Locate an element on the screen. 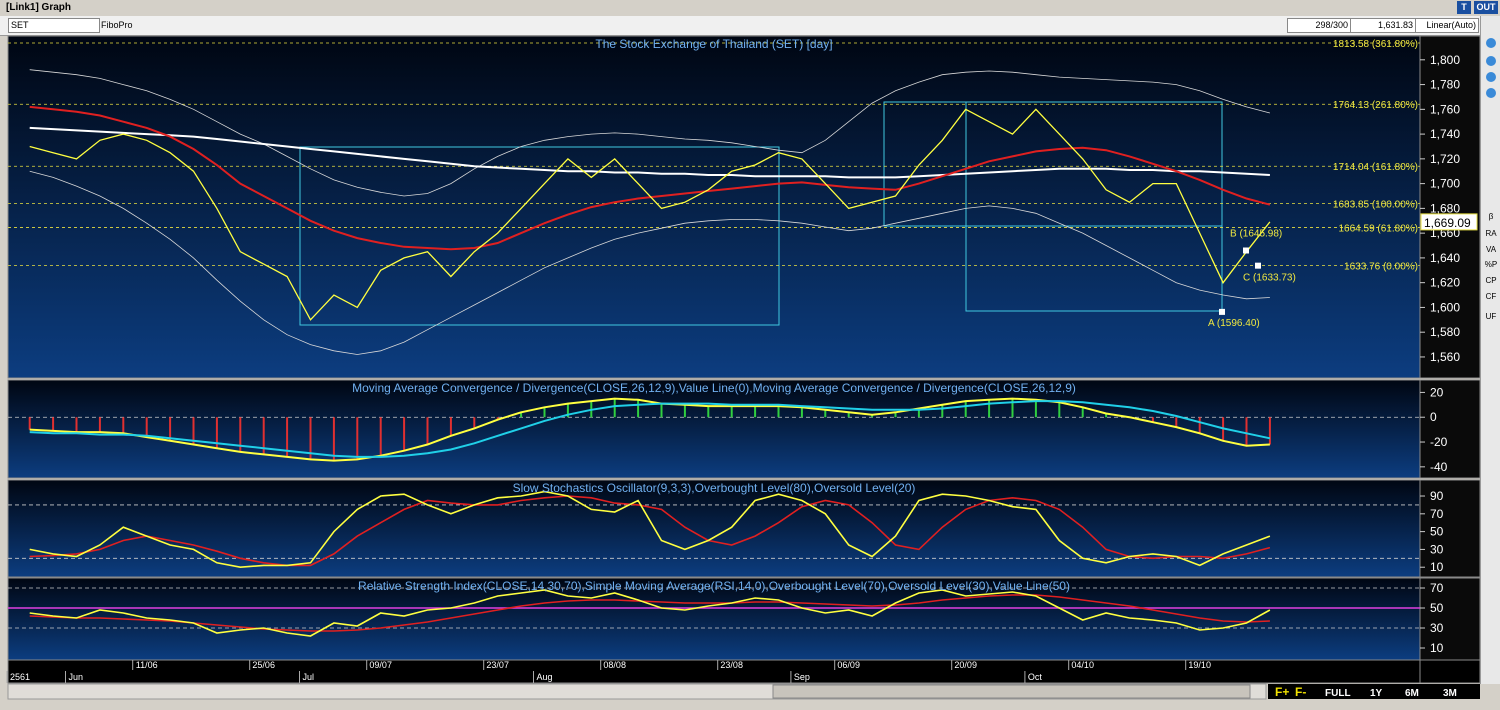 This screenshot has width=1500, height=710. x-tick-label: 25/06 is located at coordinates (263, 665).